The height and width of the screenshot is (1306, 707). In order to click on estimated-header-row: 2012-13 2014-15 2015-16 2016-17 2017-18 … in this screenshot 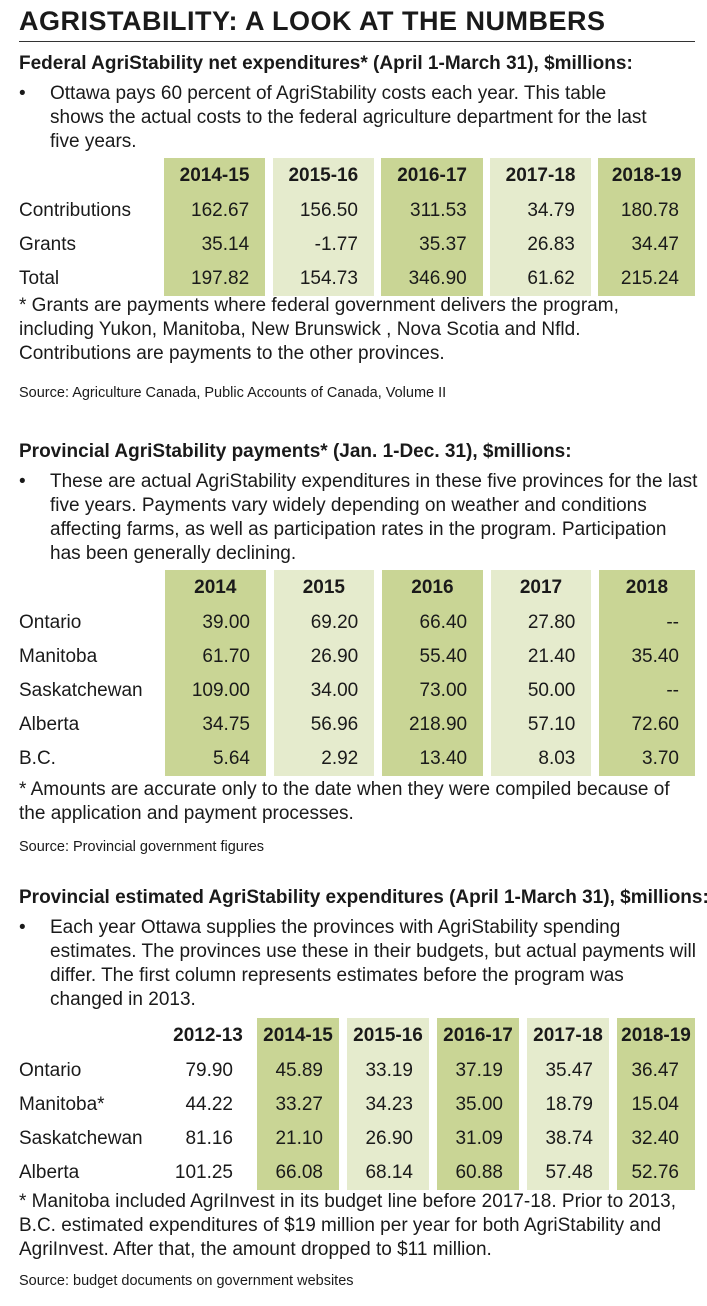, I will do `click(357, 1036)`.